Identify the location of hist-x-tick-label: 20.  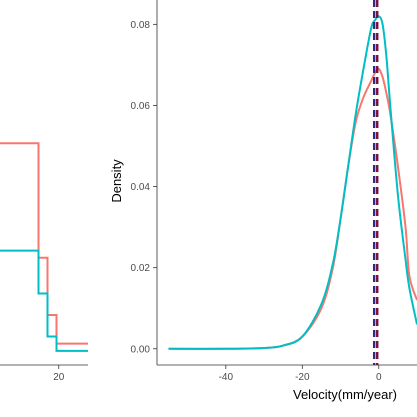
(59, 377).